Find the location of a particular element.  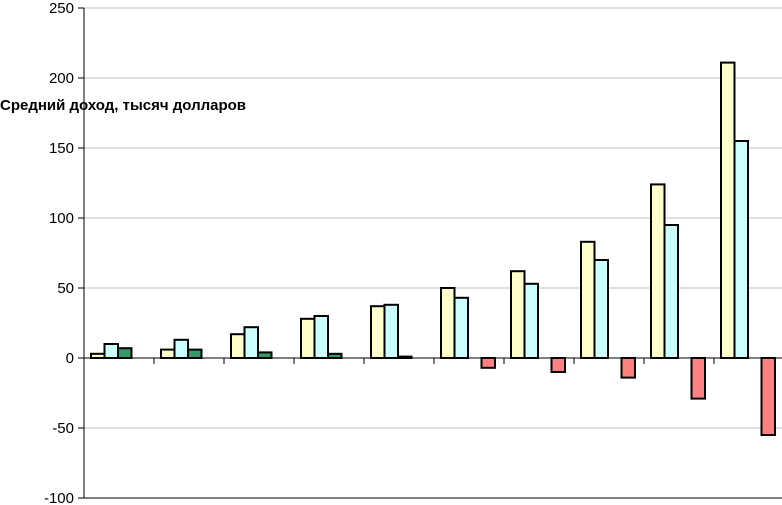

y-tick-label: 150 is located at coordinates (61, 148).